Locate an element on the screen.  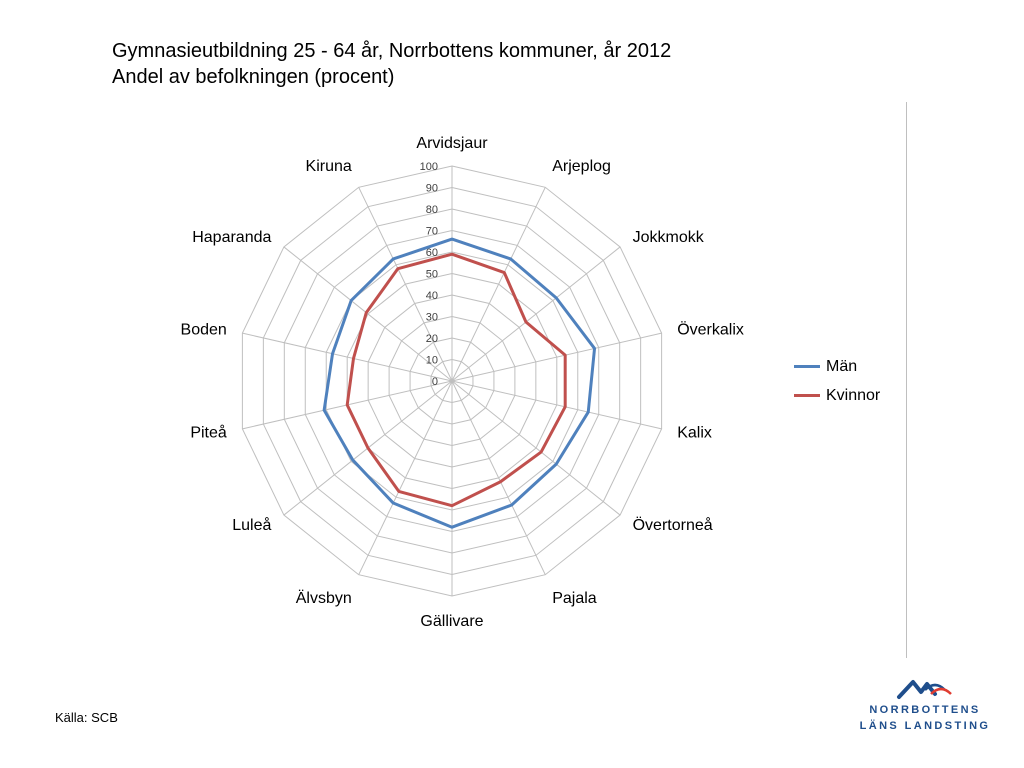
tick-label: 50 is located at coordinates (432, 275).